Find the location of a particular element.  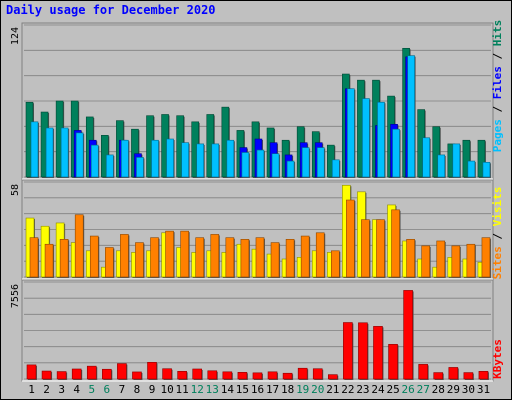

legend-panel-1: Pages / Files / Hits is located at coordinates (497, 86).